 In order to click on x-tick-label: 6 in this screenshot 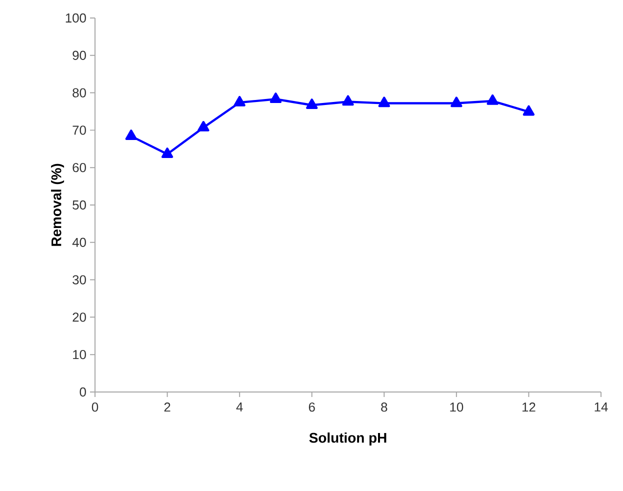, I will do `click(311, 407)`.